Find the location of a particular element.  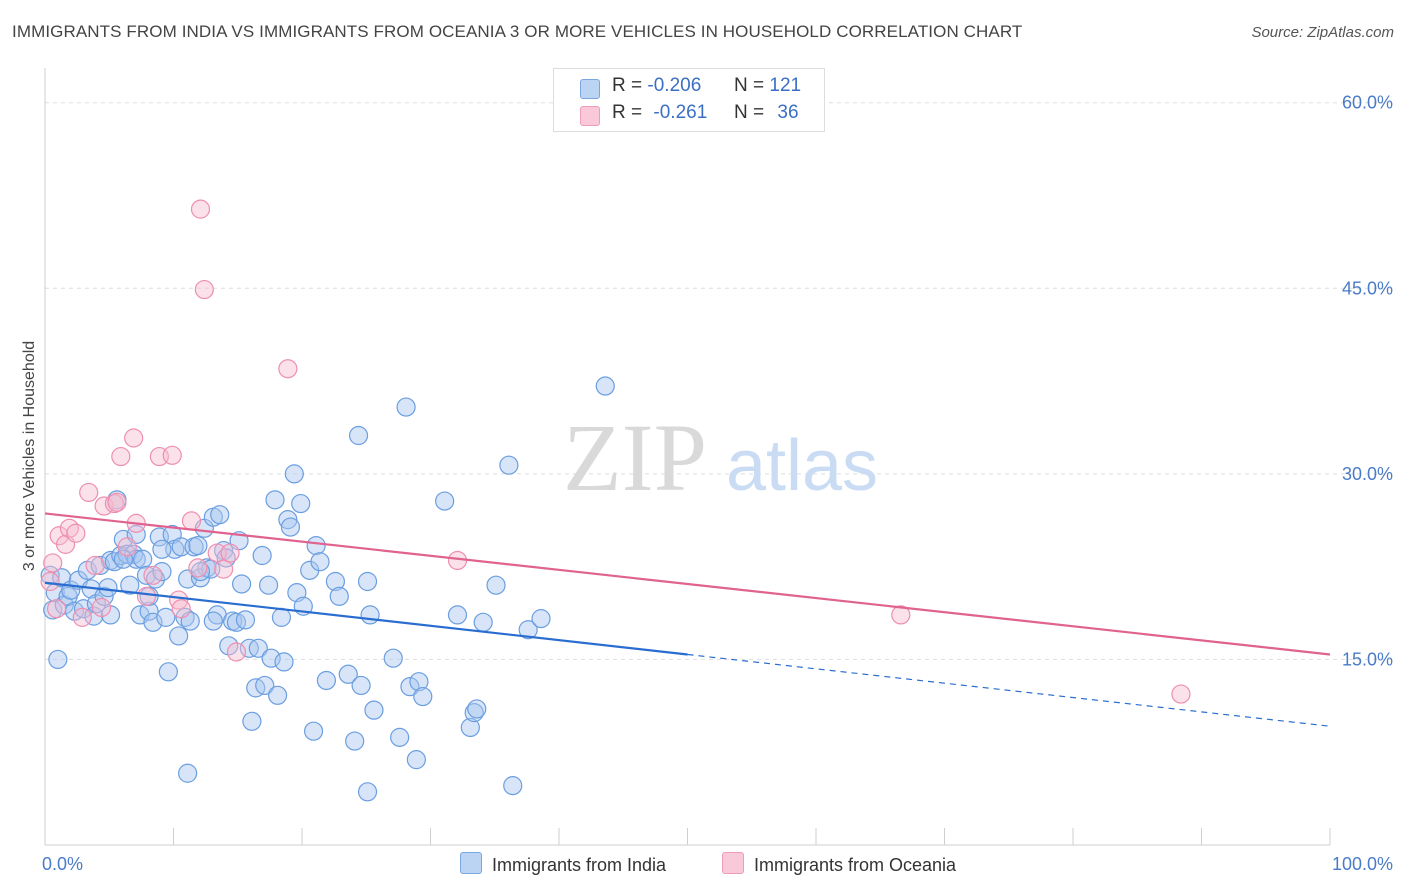

india-n-label: N = is located at coordinates (749, 85).